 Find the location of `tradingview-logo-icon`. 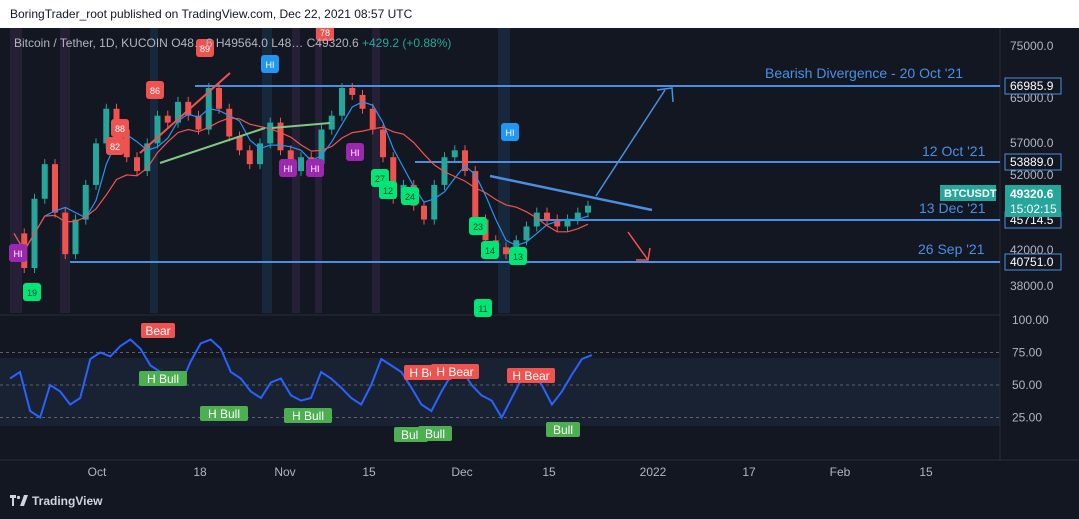

tradingview-logo-icon is located at coordinates (19, 500).